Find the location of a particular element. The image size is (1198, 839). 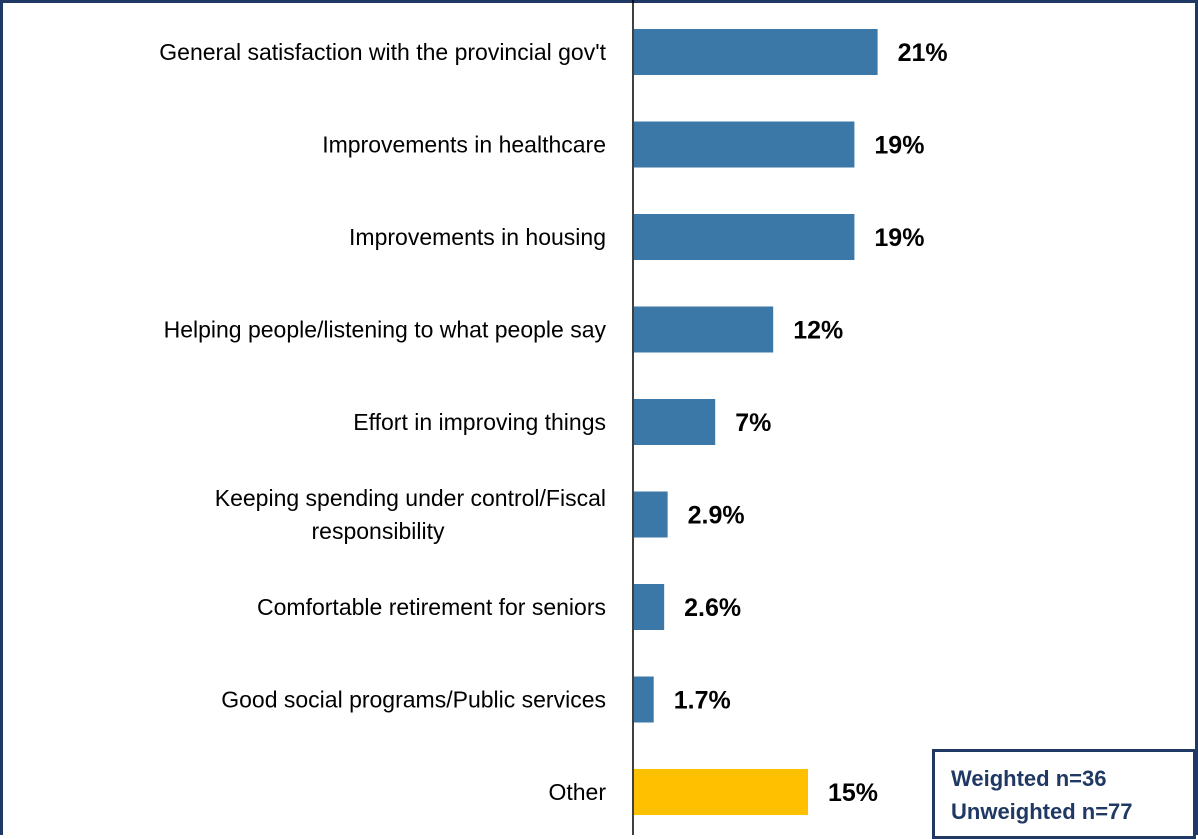

category-label-5-line-0: Keeping spending under control/Fiscal is located at coordinates (410, 498).